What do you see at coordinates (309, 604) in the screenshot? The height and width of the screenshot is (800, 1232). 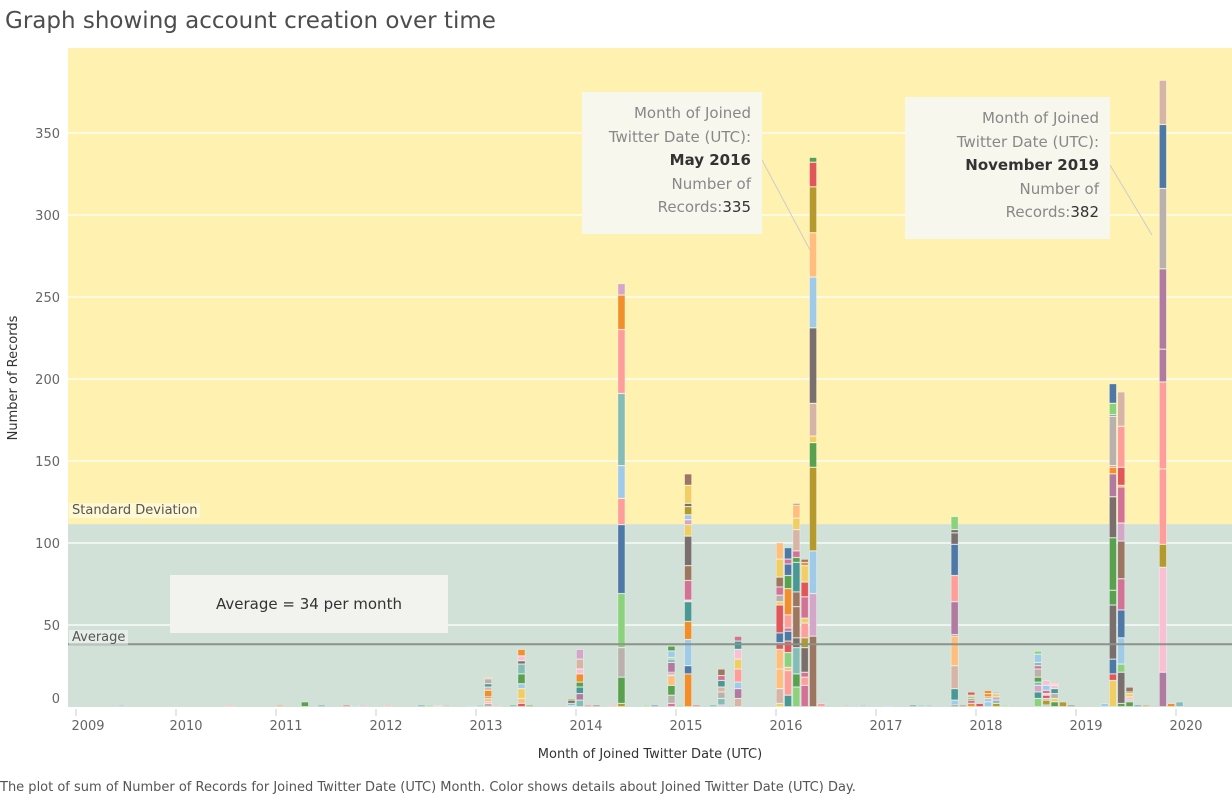 I see `average-annotation-text: Average = 34 per month` at bounding box center [309, 604].